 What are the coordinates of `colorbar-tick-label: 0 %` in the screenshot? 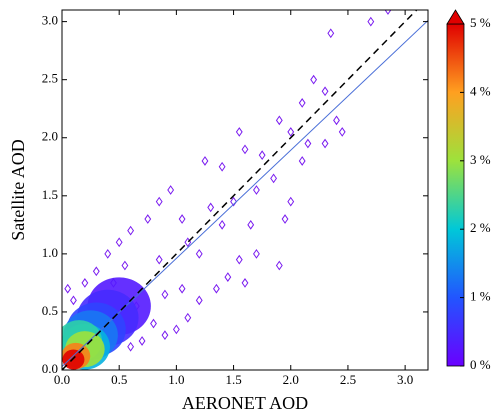 It's located at (480, 364).